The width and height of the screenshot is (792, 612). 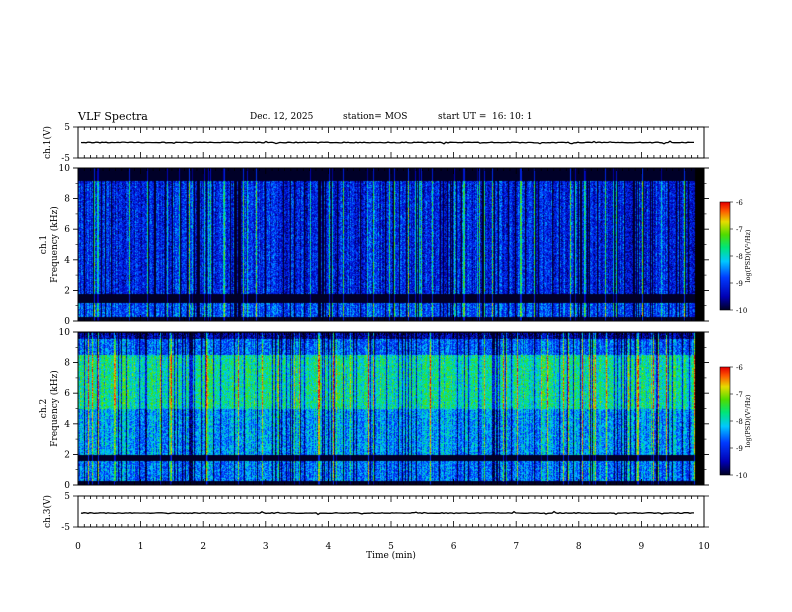 I want to click on x-tick-label: 10, so click(x=704, y=547).